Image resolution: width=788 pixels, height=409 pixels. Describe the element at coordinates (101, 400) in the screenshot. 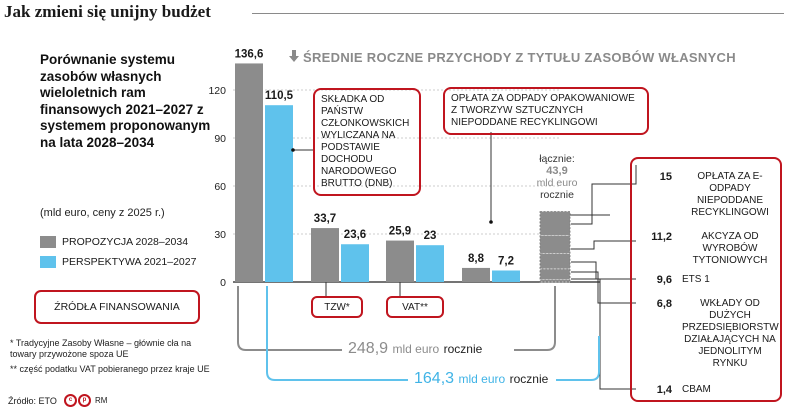

I see `logo-text: RM` at that location.